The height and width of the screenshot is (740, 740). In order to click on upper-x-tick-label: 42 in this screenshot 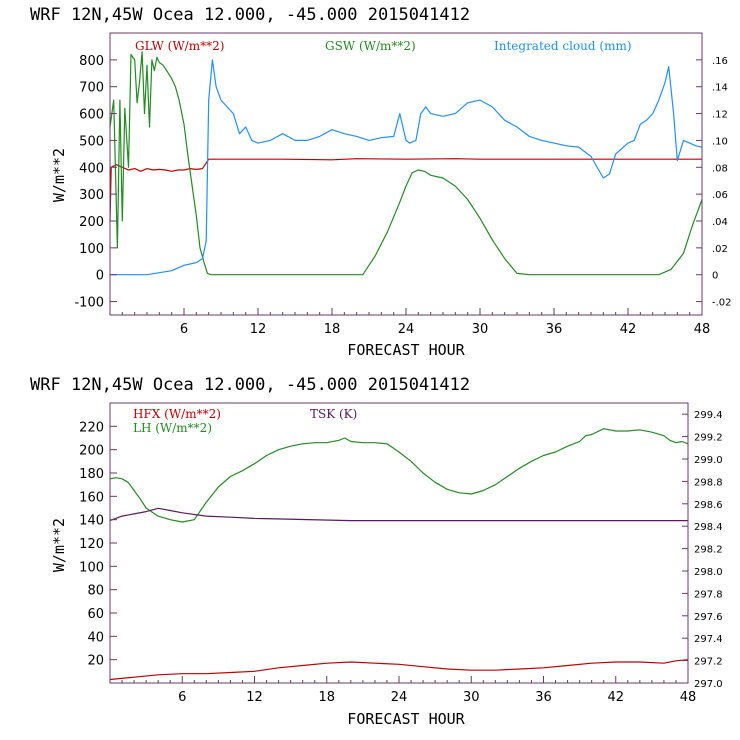, I will do `click(628, 329)`.